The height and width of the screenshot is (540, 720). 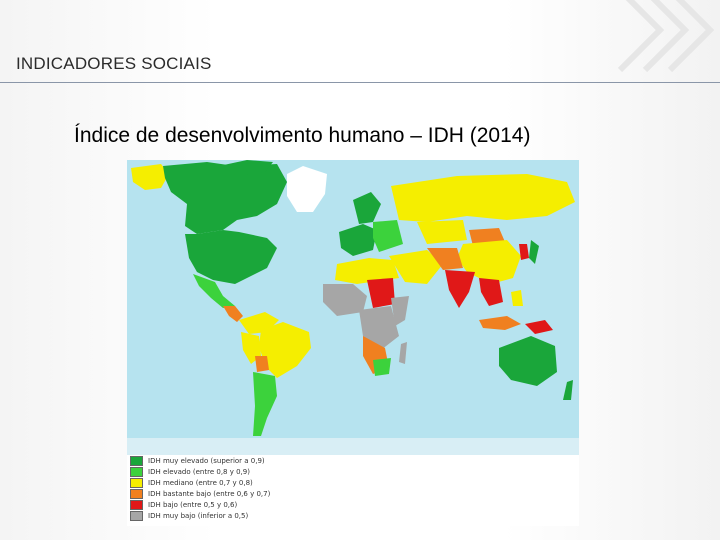 What do you see at coordinates (528, 361) in the screenshot?
I see `region-australia` at bounding box center [528, 361].